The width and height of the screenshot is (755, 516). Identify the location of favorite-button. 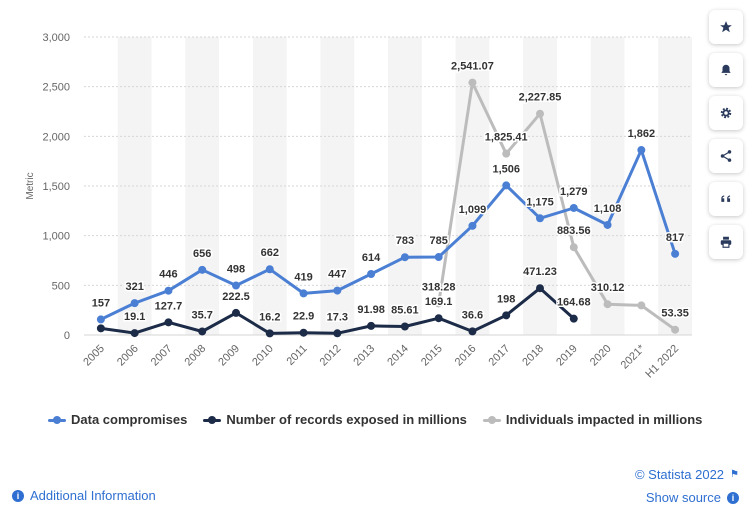
(726, 27).